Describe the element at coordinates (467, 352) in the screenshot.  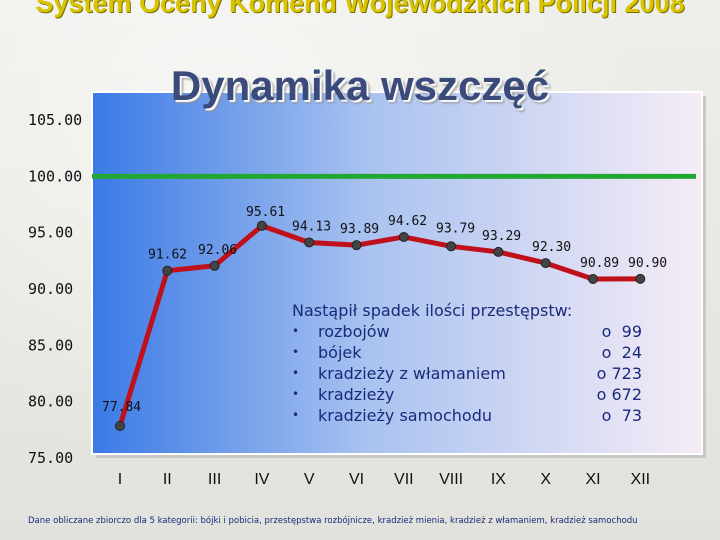
I see `annotation-item: • bójek o 24` at that location.